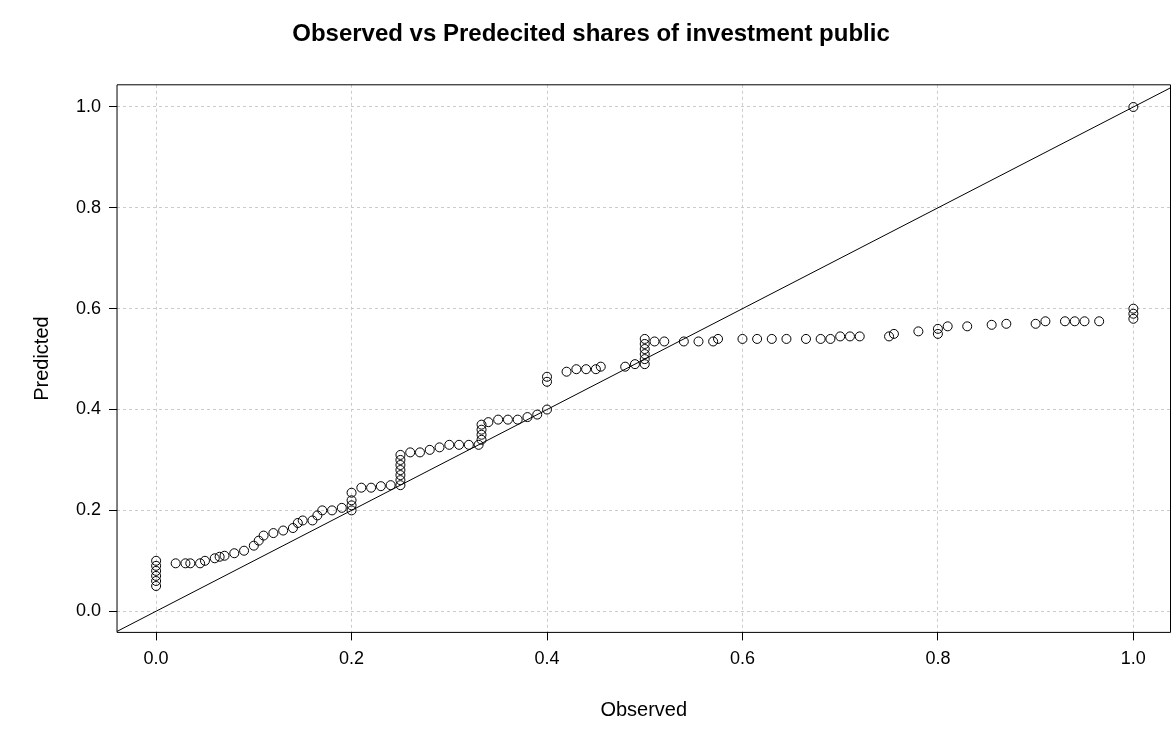 Image resolution: width=1176 pixels, height=742 pixels. What do you see at coordinates (88, 610) in the screenshot?
I see `y-tick-label: 0.0` at bounding box center [88, 610].